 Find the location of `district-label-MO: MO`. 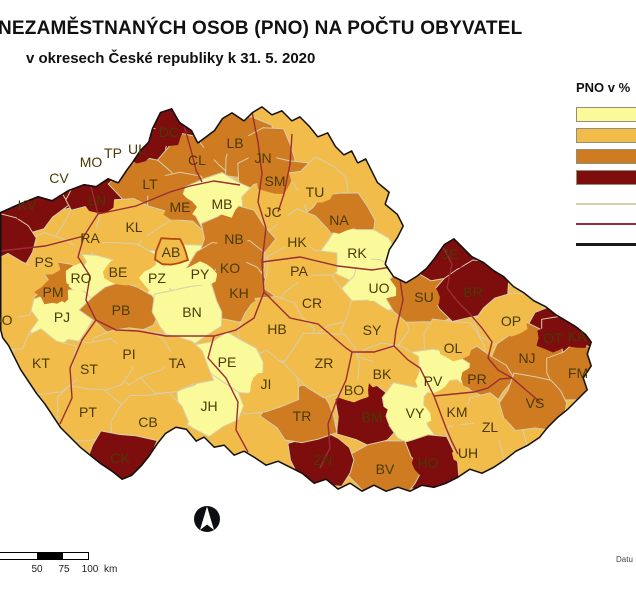

district-label-MO: MO is located at coordinates (91, 162).